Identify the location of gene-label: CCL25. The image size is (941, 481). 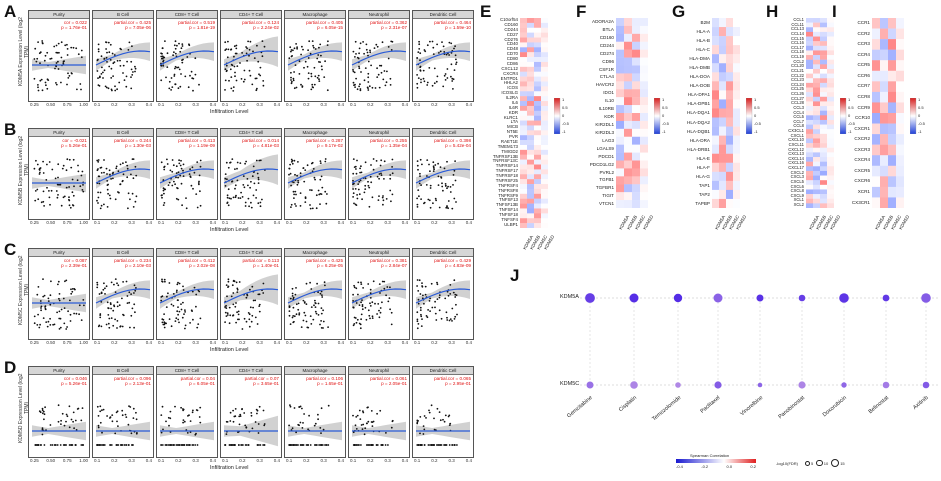
(797, 89).